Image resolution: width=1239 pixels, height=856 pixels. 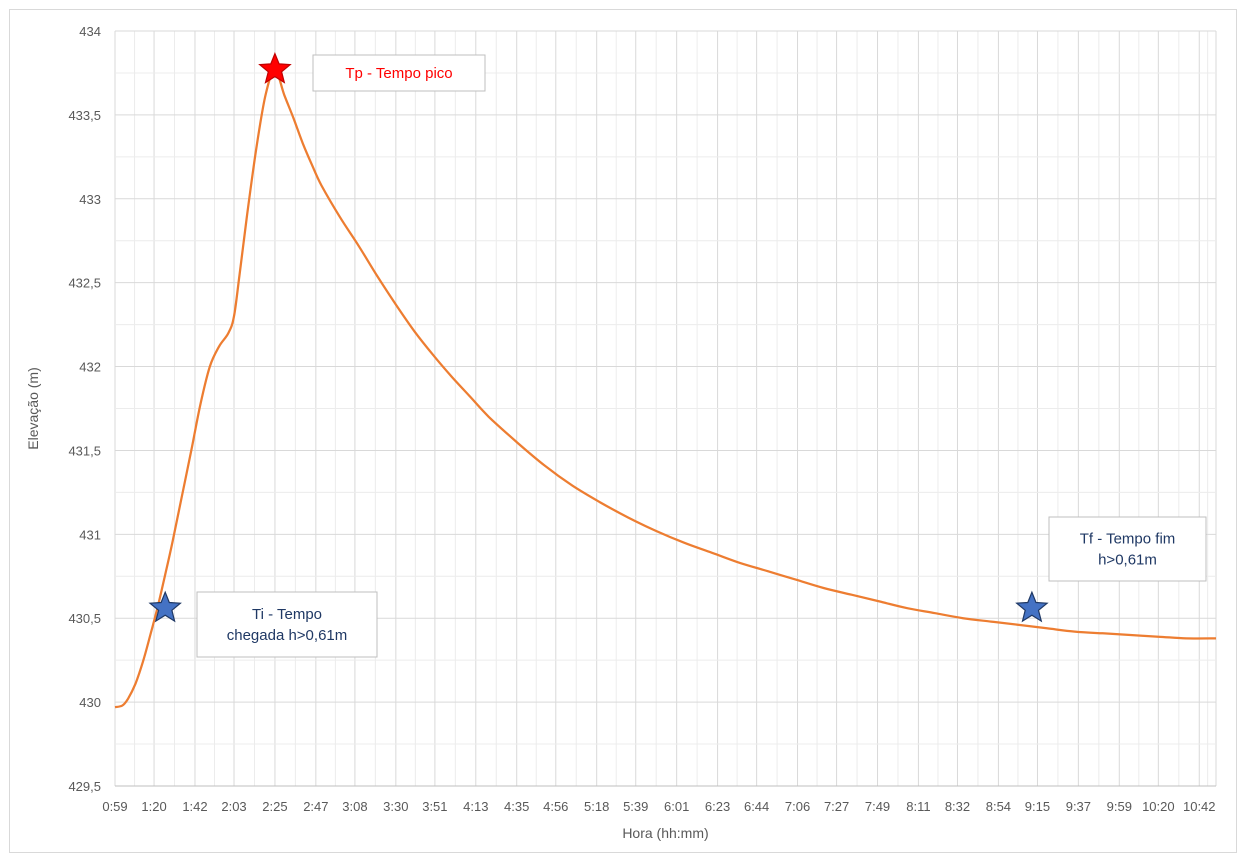 I want to click on y-tick-labels: 429,5 430 430,5 431 431,5 432 432,5 433 433,5 434, so click(x=84, y=409).